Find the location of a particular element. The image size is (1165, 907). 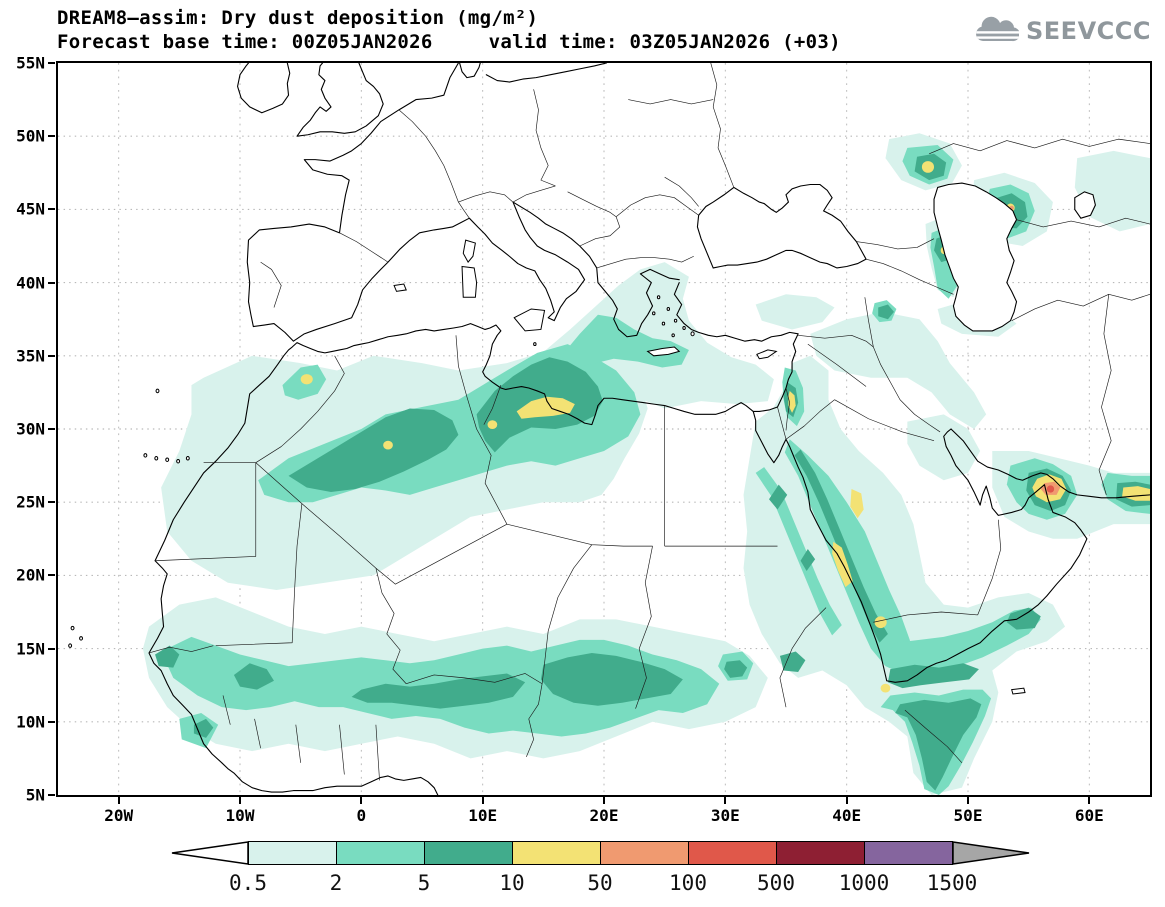

seevccc-logo: SEEVCCC is located at coordinates (1062, 31).